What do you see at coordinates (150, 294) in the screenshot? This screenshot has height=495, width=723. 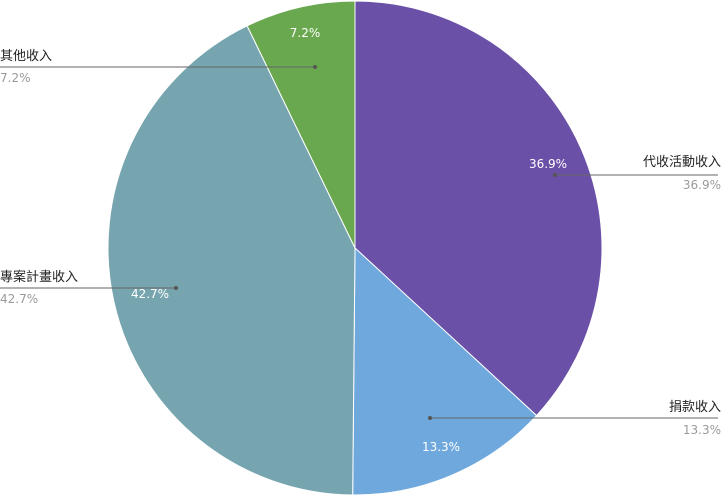 I see `slice-percent-label-project: 42.7%` at bounding box center [150, 294].